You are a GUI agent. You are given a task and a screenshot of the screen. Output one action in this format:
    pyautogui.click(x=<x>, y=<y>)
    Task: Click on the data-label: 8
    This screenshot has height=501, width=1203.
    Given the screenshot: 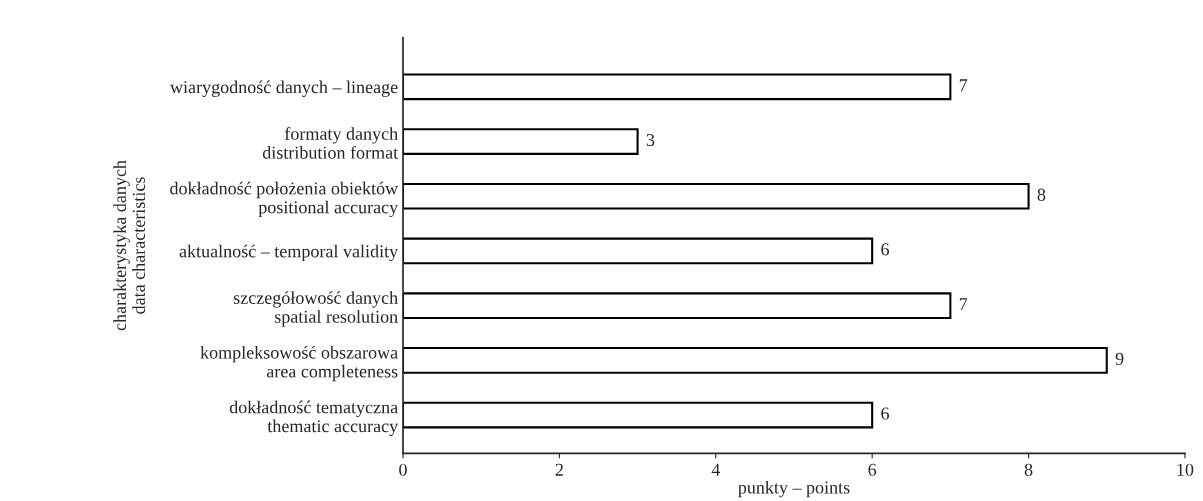 What is the action you would take?
    pyautogui.click(x=1041, y=194)
    